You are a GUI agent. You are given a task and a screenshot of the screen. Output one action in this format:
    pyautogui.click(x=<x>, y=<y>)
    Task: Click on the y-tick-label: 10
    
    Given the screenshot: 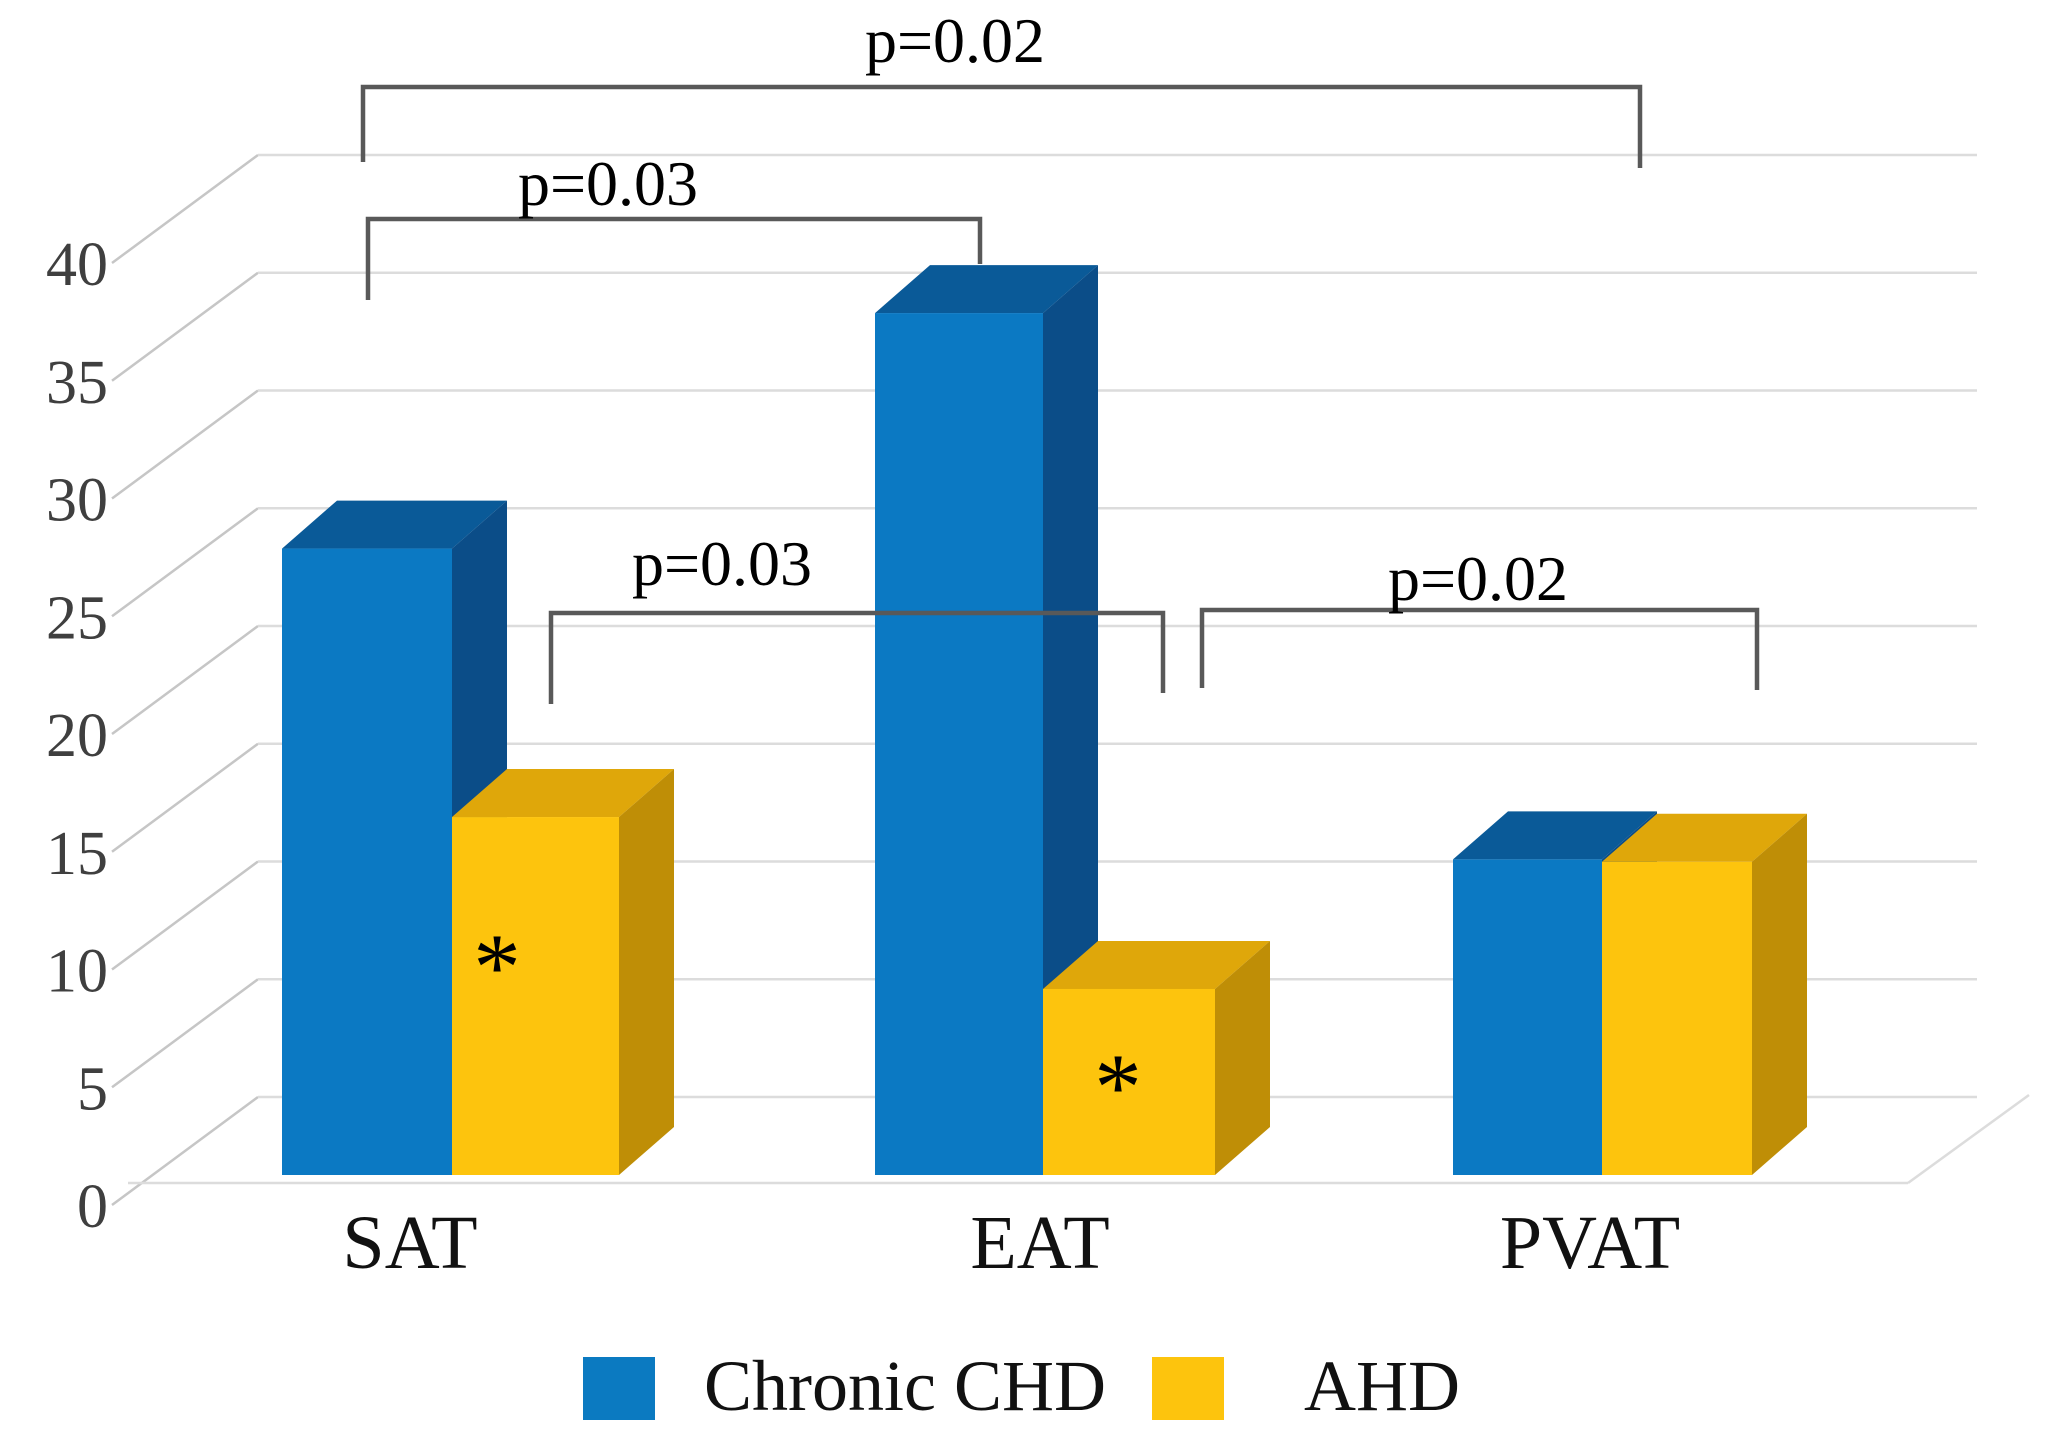 What is the action you would take?
    pyautogui.click(x=77, y=972)
    